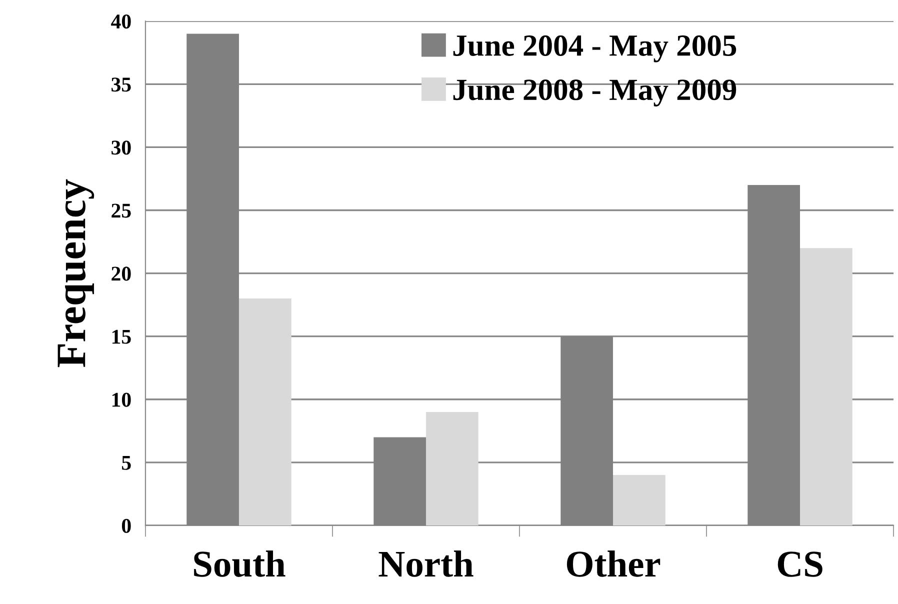  What do you see at coordinates (121, 211) in the screenshot?
I see `y-tick-label: 25` at bounding box center [121, 211].